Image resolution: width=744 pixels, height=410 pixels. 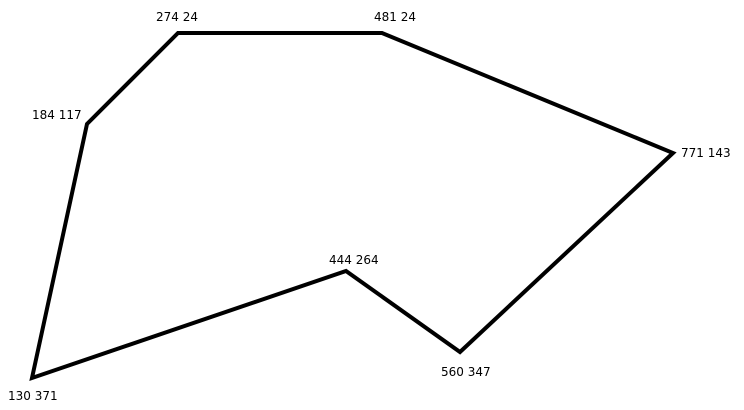 What do you see at coordinates (33, 396) in the screenshot?
I see `vertex-label-130-371: 130 371` at bounding box center [33, 396].